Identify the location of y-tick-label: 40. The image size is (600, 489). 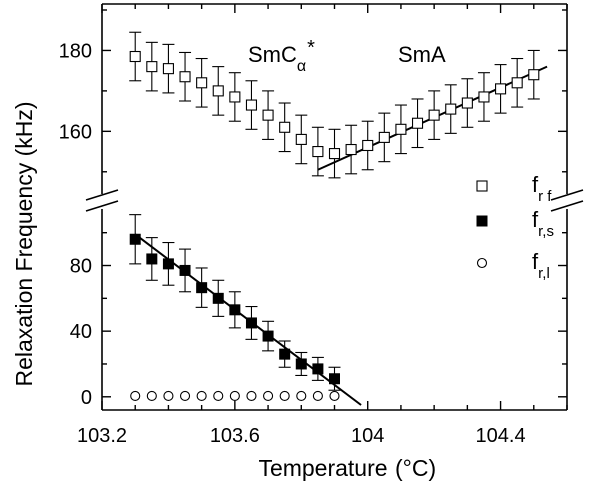
(81, 332).